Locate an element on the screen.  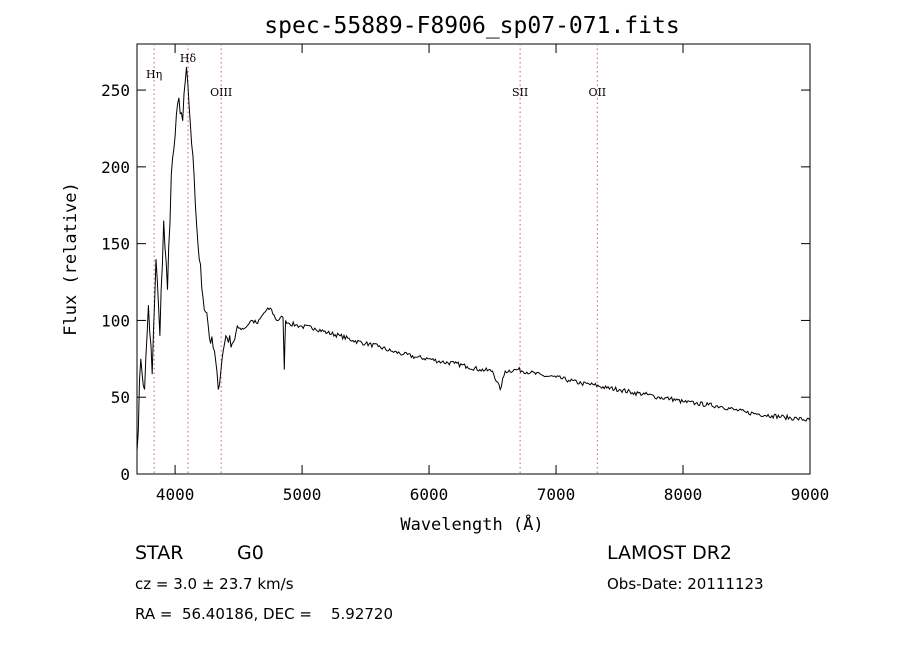
x-tick-label: 5000 is located at coordinates (302, 494).